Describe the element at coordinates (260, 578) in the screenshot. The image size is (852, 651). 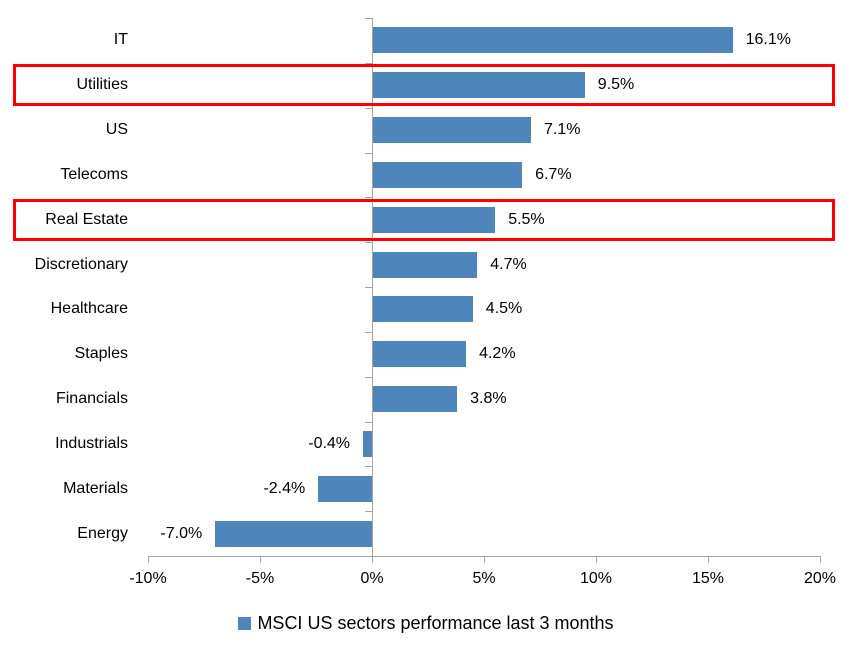
I see `x-axis-tick-label: -5%` at that location.